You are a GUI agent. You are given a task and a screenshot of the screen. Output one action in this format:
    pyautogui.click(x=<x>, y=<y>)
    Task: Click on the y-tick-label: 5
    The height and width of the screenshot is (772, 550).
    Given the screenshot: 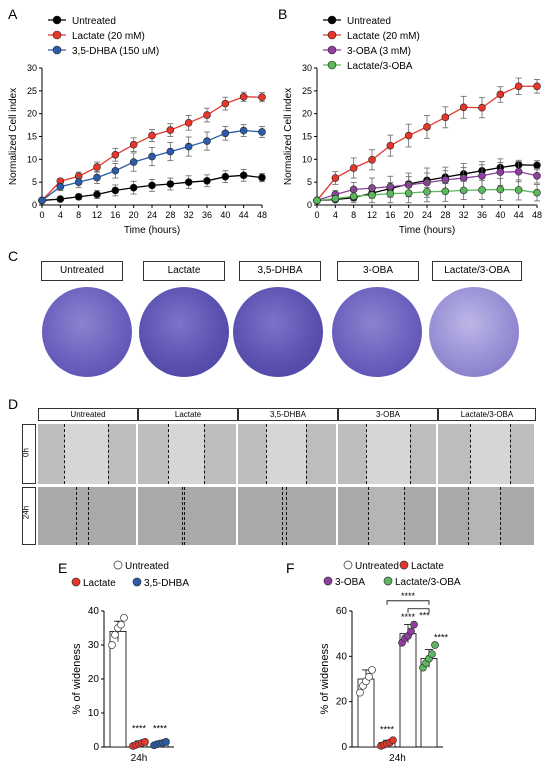 What is the action you would take?
    pyautogui.click(x=34, y=182)
    